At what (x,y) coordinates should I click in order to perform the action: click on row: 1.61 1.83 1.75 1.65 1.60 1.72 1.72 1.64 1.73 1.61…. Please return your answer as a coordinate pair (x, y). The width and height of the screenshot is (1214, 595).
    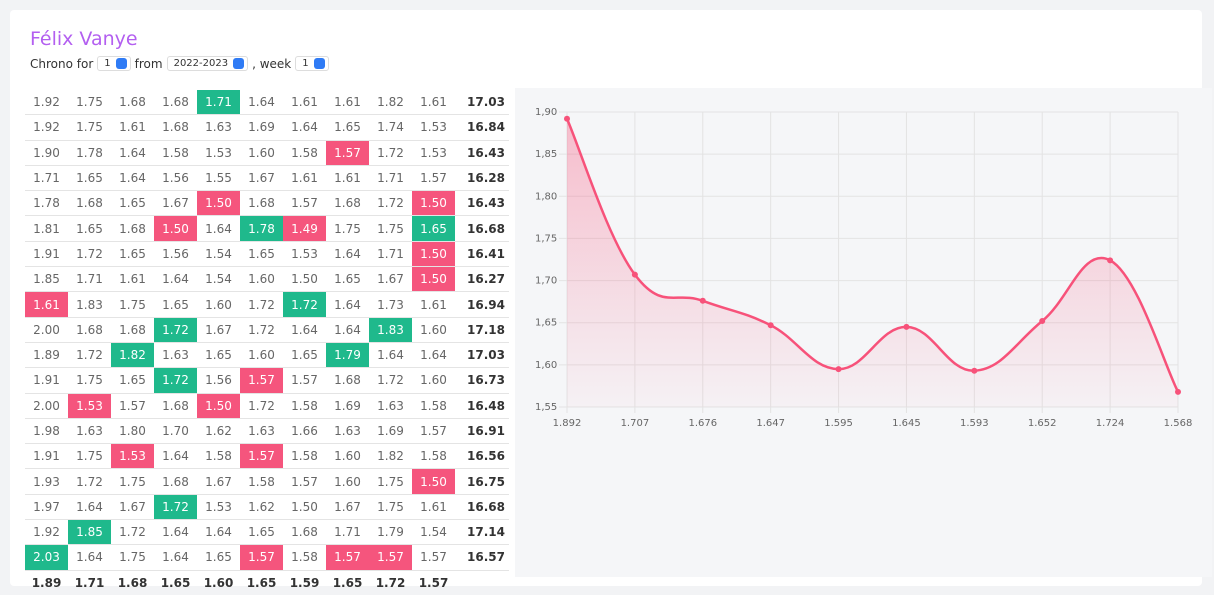
    Looking at the image, I should click on (267, 304).